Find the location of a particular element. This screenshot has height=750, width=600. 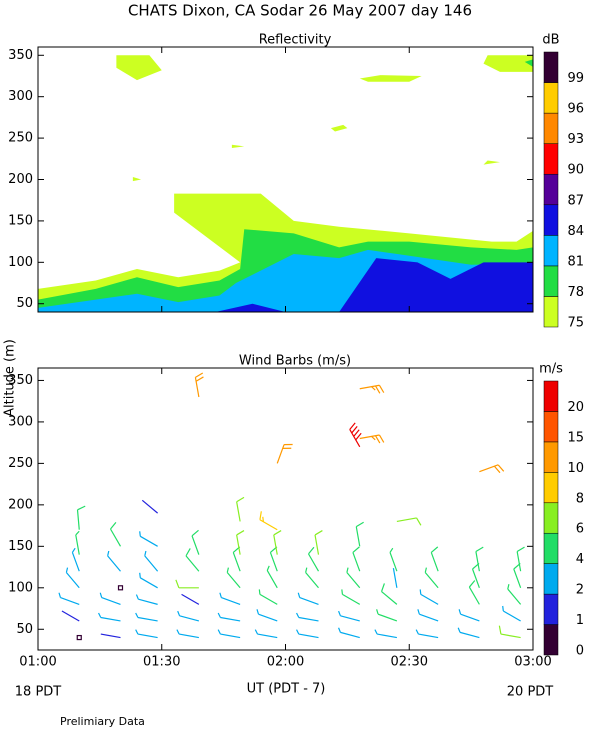

panel-title: Wind Barbs (m/s) is located at coordinates (295, 361).